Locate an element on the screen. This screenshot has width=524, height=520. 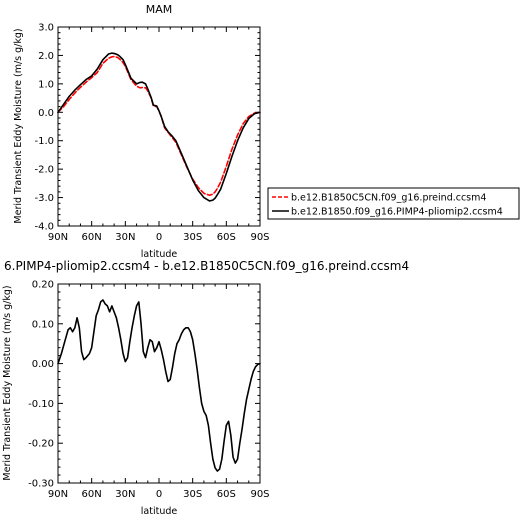
legend-label-preind: b.e12.B1850C5CN.f09_g16.preind.ccsm4 is located at coordinates (388, 198).